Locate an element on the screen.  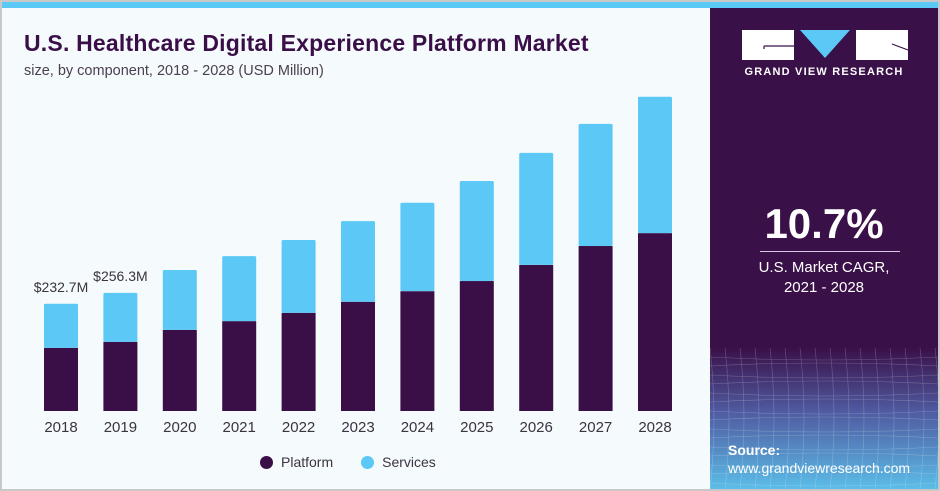
bar-platform-2027 is located at coordinates (595, 328).